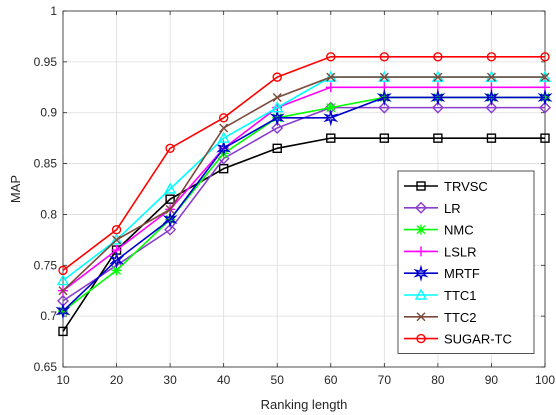 The width and height of the screenshot is (556, 415). Describe the element at coordinates (492, 380) in the screenshot. I see `x-tick-label: 90` at that location.